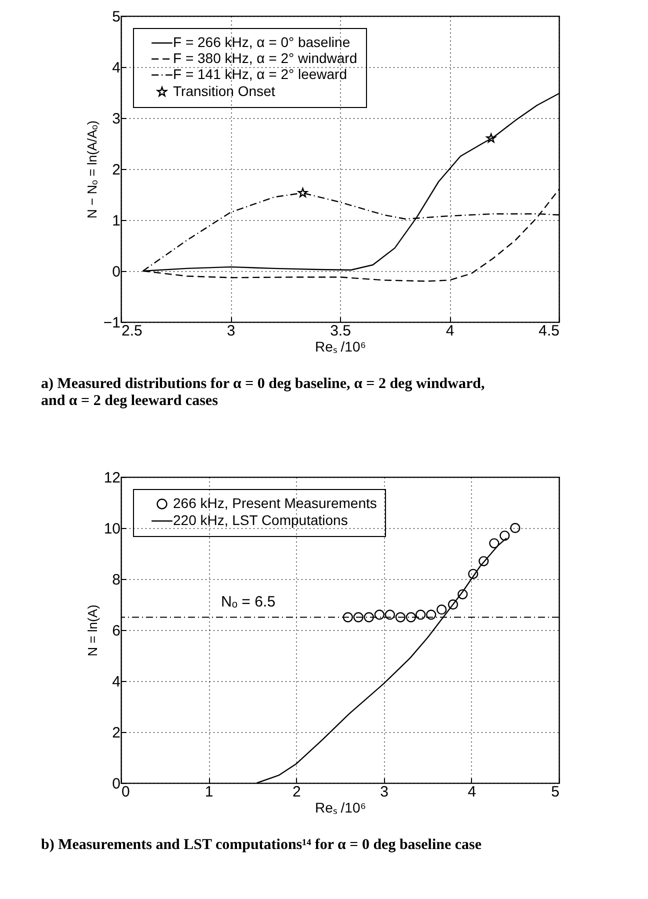 The height and width of the screenshot is (899, 648). I want to click on ref-line-label: Nₒ = 6.5, so click(248, 601).